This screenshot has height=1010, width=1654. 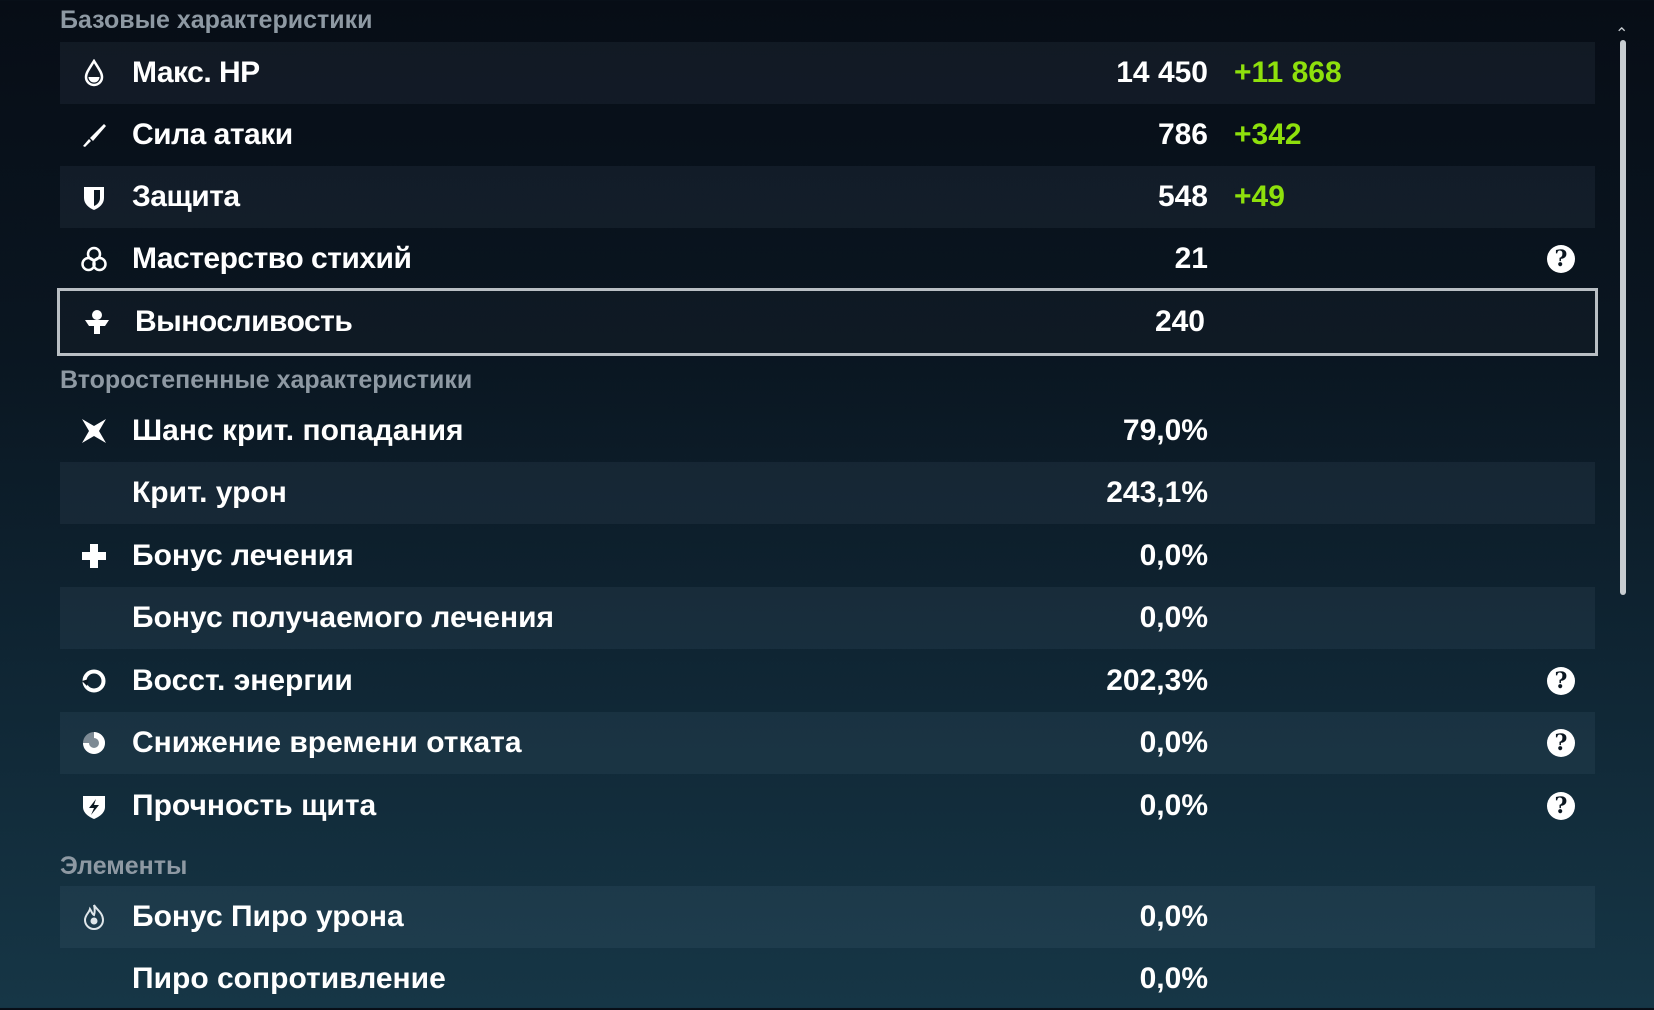 I want to click on stat-row-incoming-healing: Бонус получаемого лечения 0,0%, so click(x=827, y=618).